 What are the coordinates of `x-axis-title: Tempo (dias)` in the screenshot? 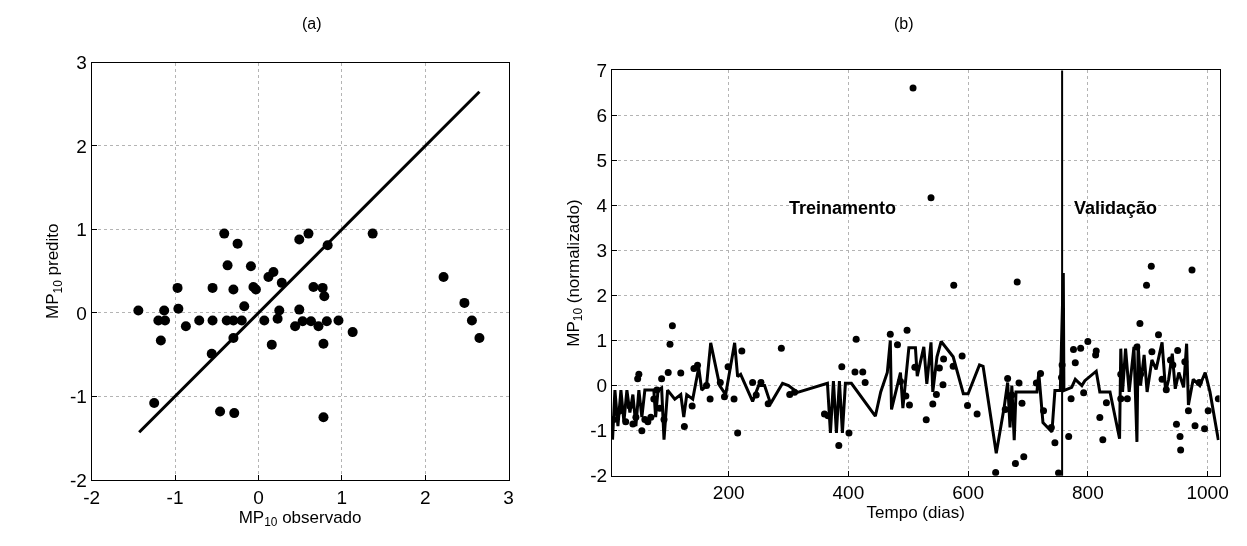 It's located at (915, 513).